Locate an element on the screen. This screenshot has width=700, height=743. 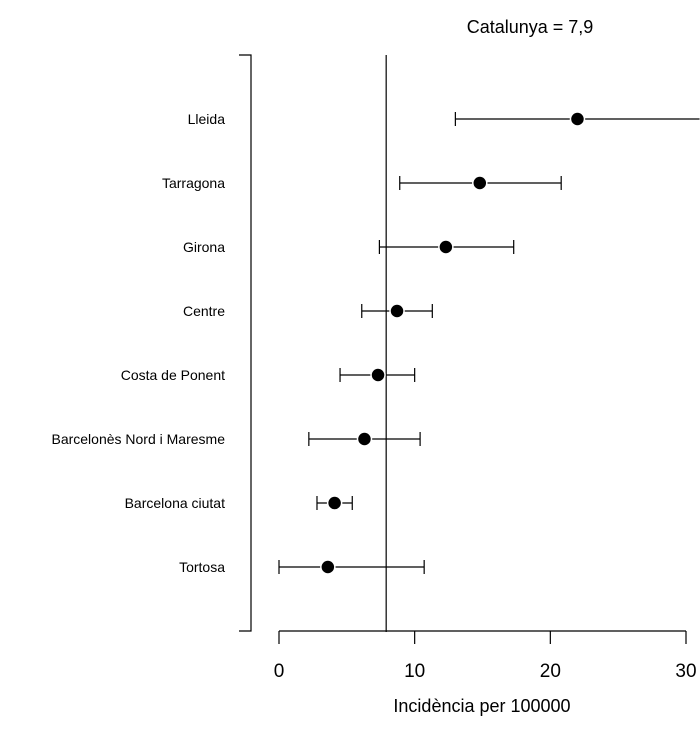
row: Girona is located at coordinates (349, 247).